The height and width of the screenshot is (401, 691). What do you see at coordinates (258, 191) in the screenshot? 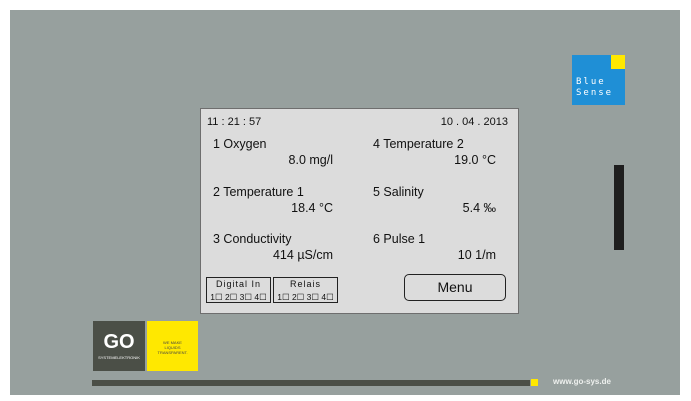
I see `reading-label: 2 Temperature 1` at bounding box center [258, 191].